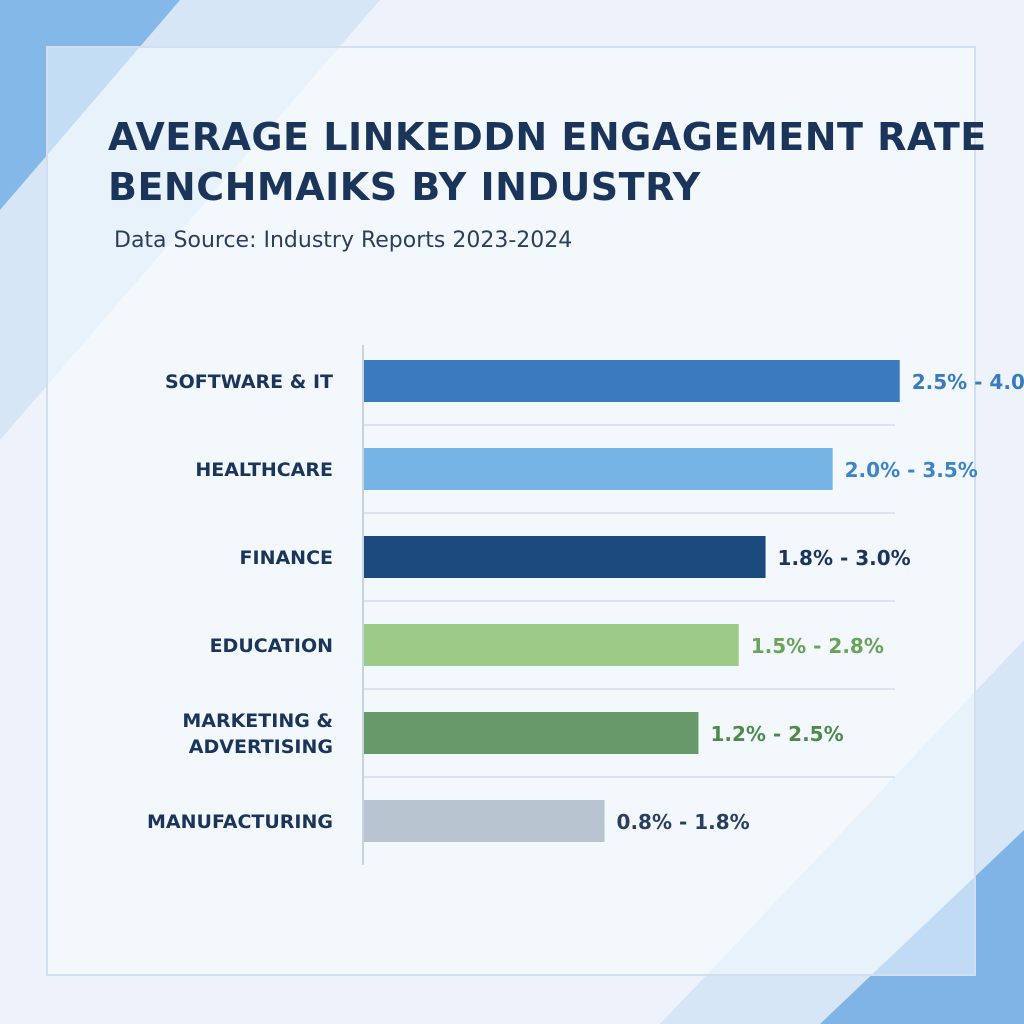 Image resolution: width=1024 pixels, height=1024 pixels. I want to click on value-label: 2.0% - 3.5%, so click(911, 470).